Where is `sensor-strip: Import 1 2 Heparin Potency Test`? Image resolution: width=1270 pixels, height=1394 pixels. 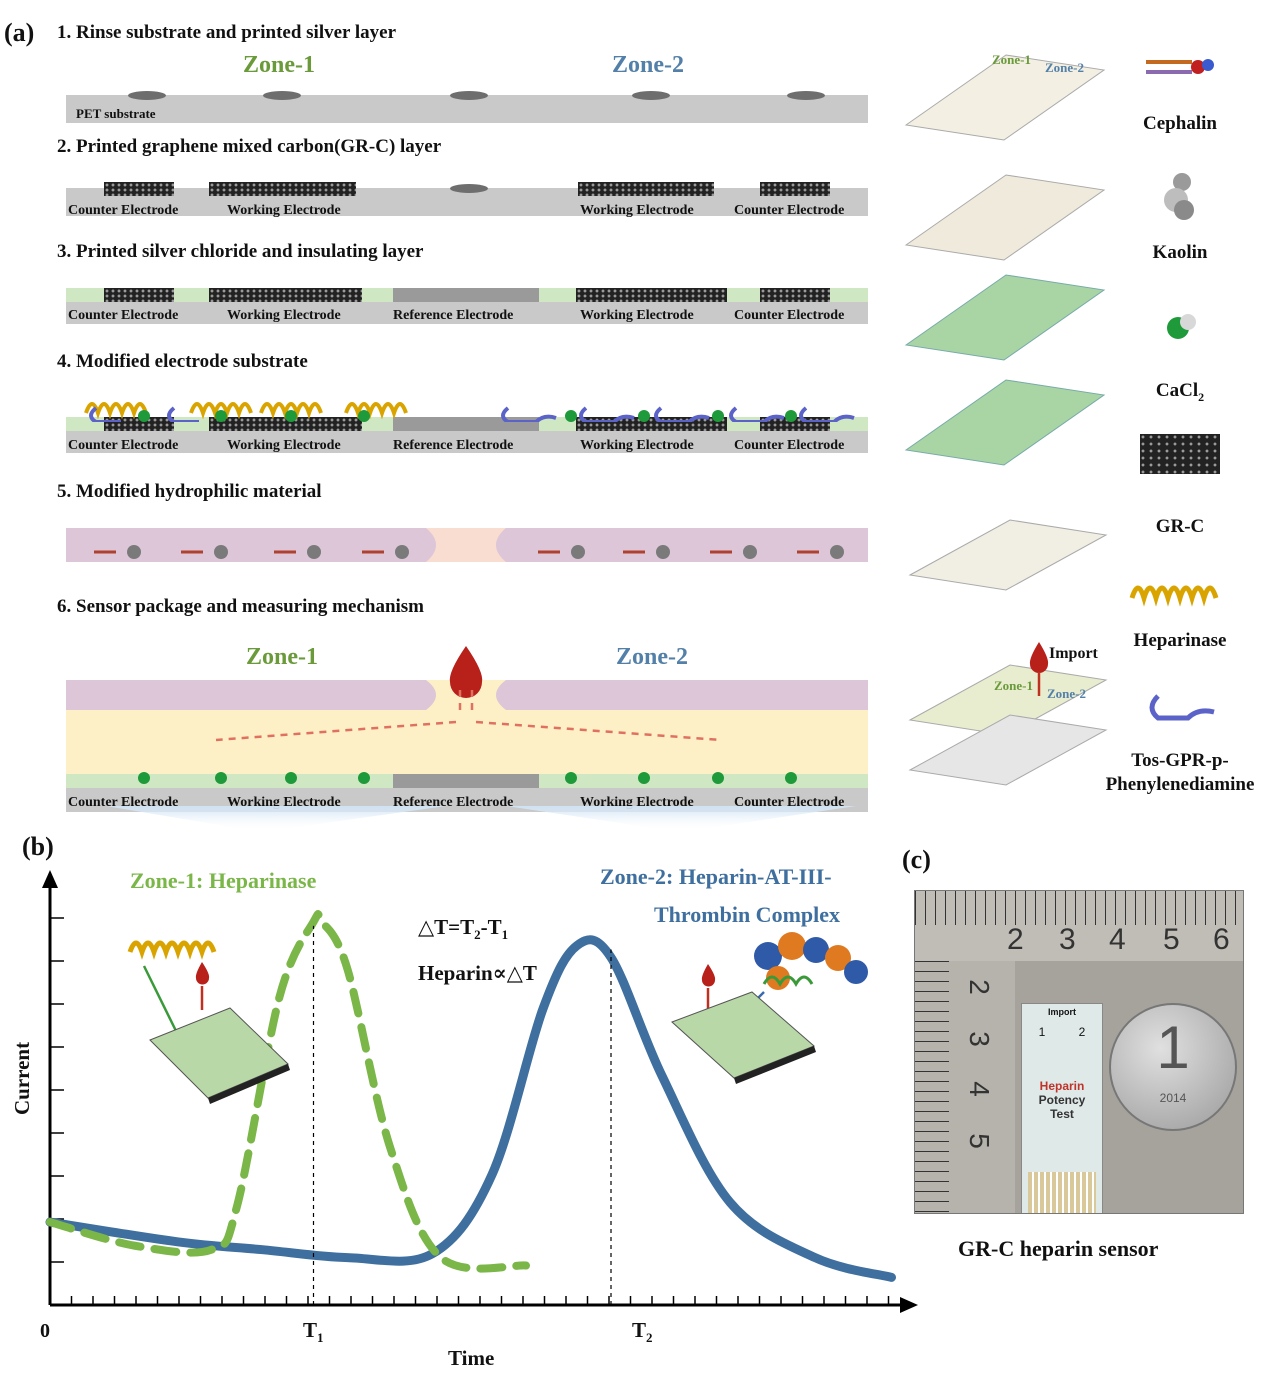 sensor-strip: Import 1 2 Heparin Potency Test is located at coordinates (1062, 1108).